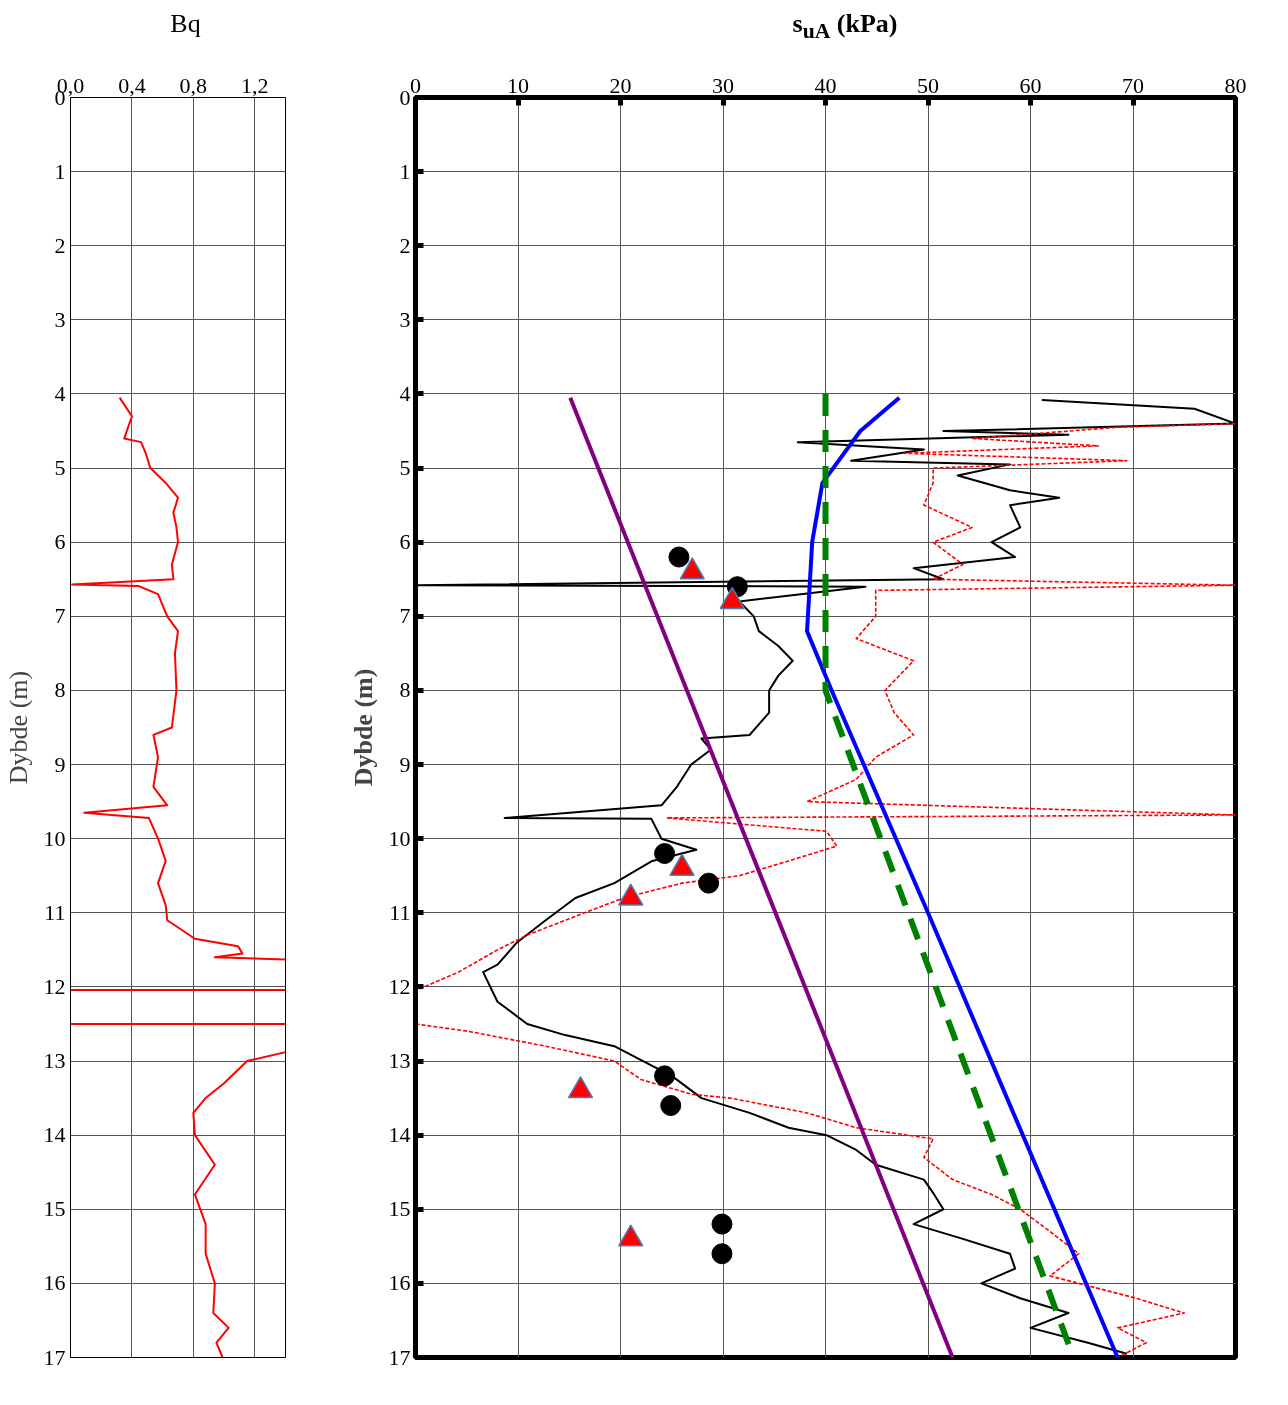 The image size is (1288, 1405). Describe the element at coordinates (723, 85) in the screenshot. I see `x-tick-label: 30` at that location.